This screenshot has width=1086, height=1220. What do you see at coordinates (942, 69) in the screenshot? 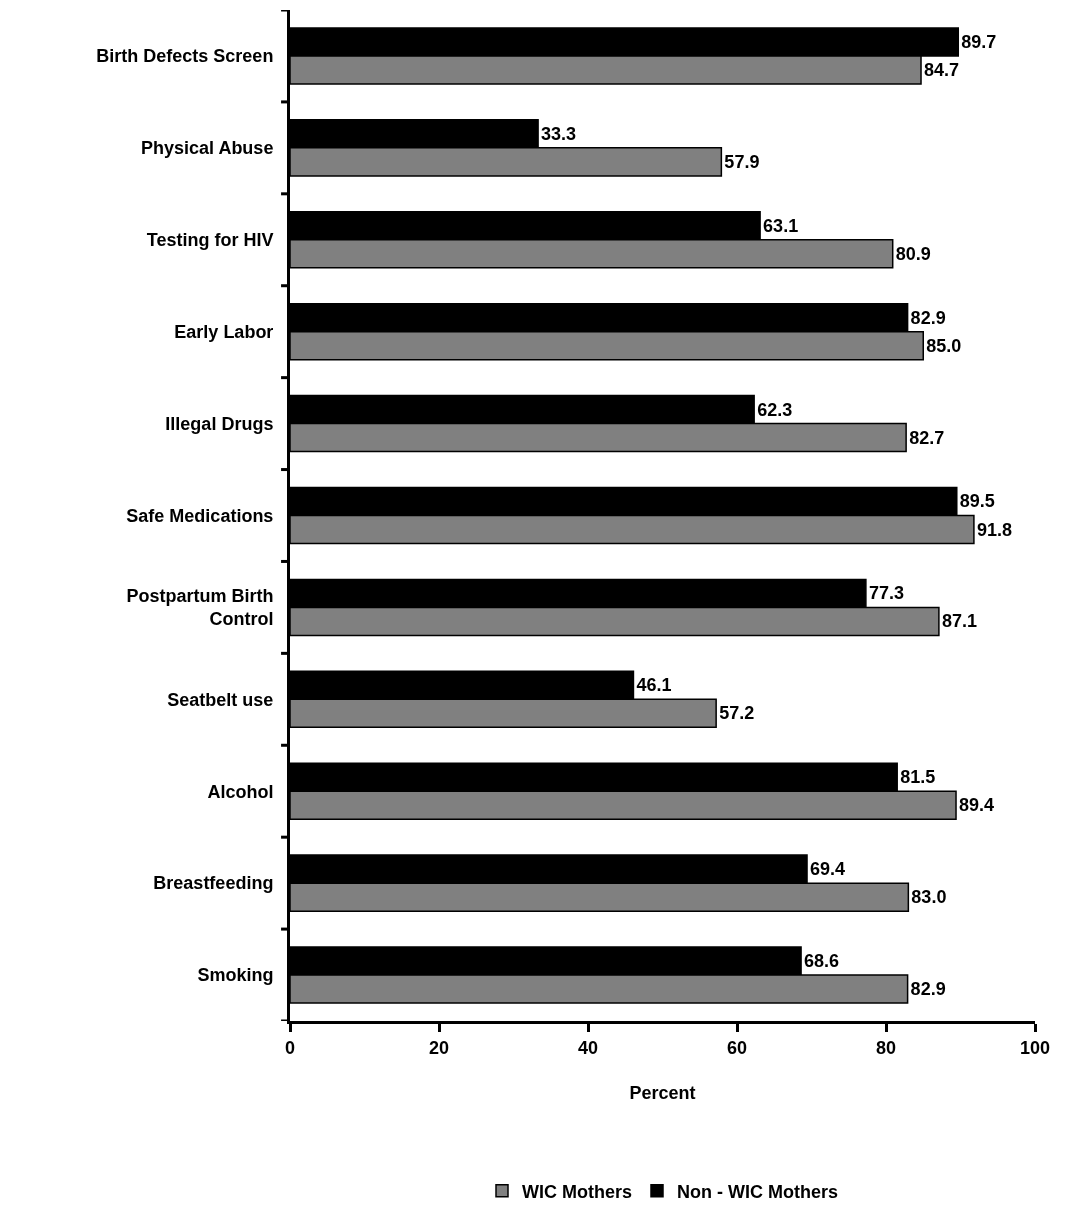
I see `data-label: 84.7` at bounding box center [942, 69].